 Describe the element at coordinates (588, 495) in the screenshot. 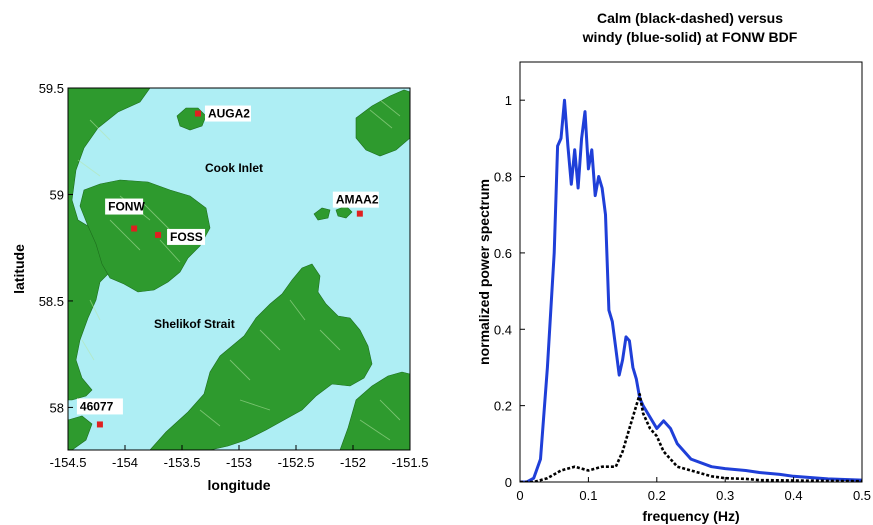

I see `chart-x-tick-label: 0.1` at that location.